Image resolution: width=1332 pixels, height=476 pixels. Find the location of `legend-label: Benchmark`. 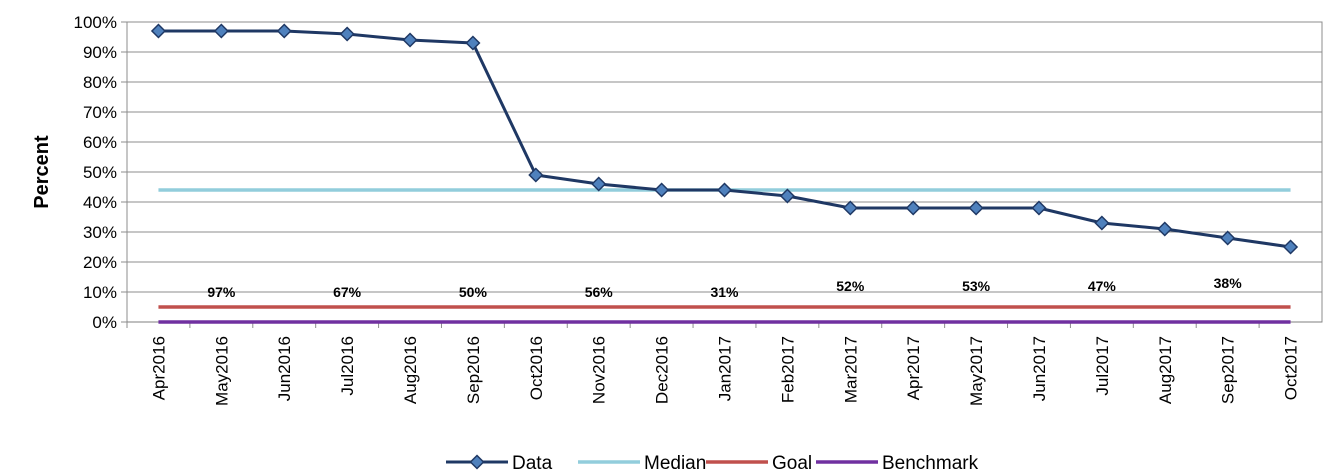

legend-label: Benchmark is located at coordinates (930, 463).